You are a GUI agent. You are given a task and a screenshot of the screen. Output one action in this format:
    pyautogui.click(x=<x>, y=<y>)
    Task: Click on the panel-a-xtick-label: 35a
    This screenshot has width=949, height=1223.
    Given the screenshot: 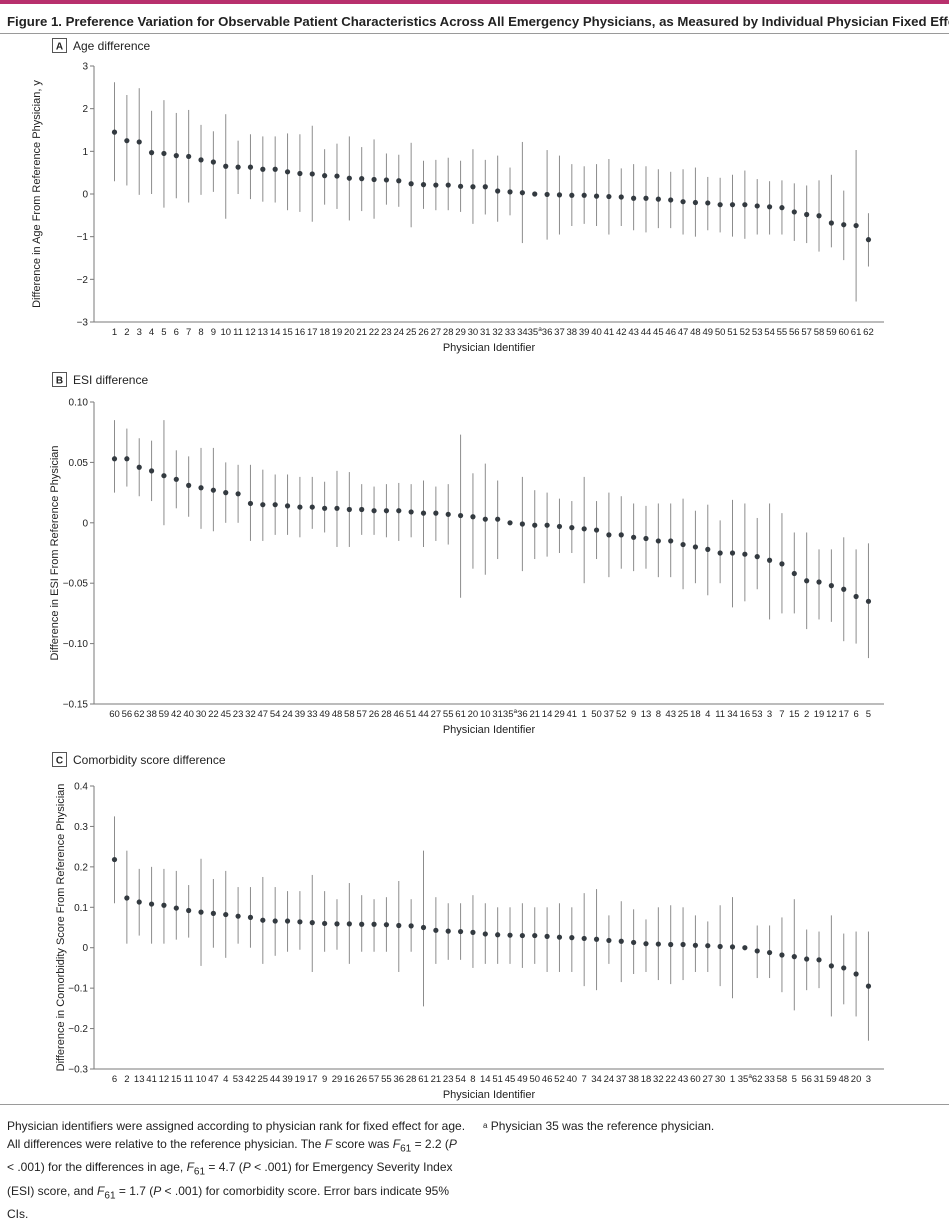 What is the action you would take?
    pyautogui.click(x=535, y=332)
    